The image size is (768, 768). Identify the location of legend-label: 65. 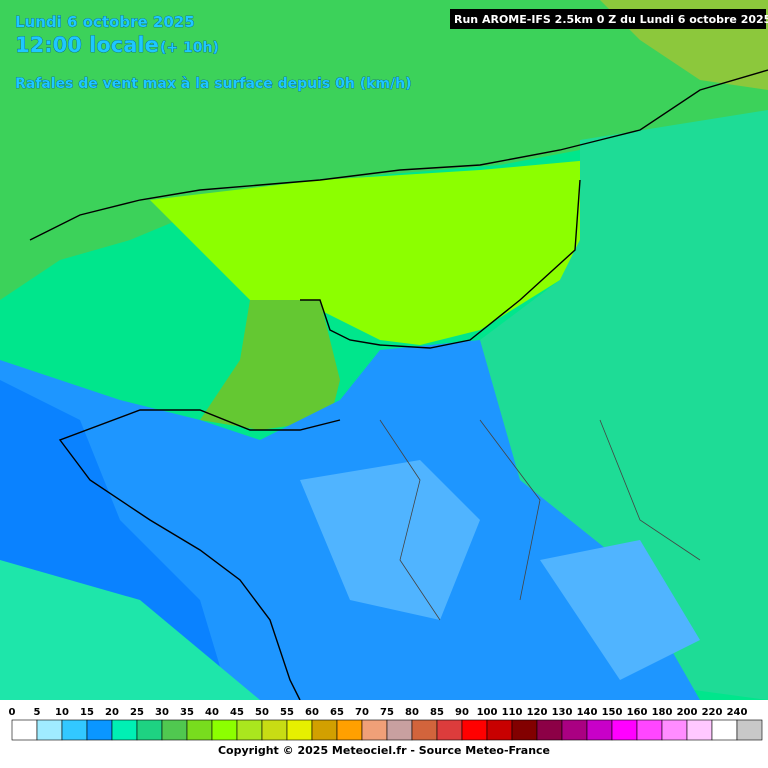
(337, 712).